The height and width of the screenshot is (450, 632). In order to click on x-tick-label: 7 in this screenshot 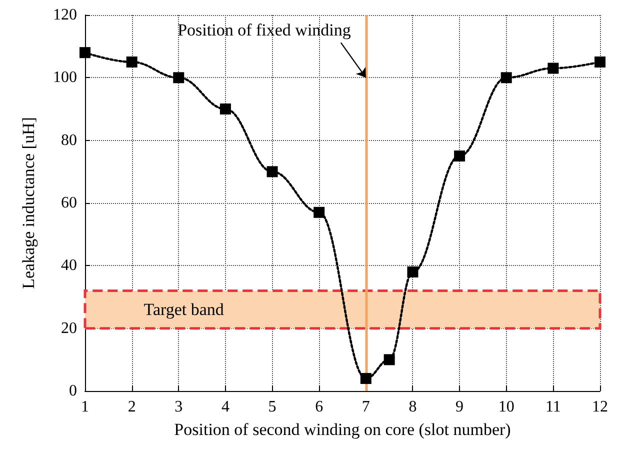, I will do `click(366, 407)`.